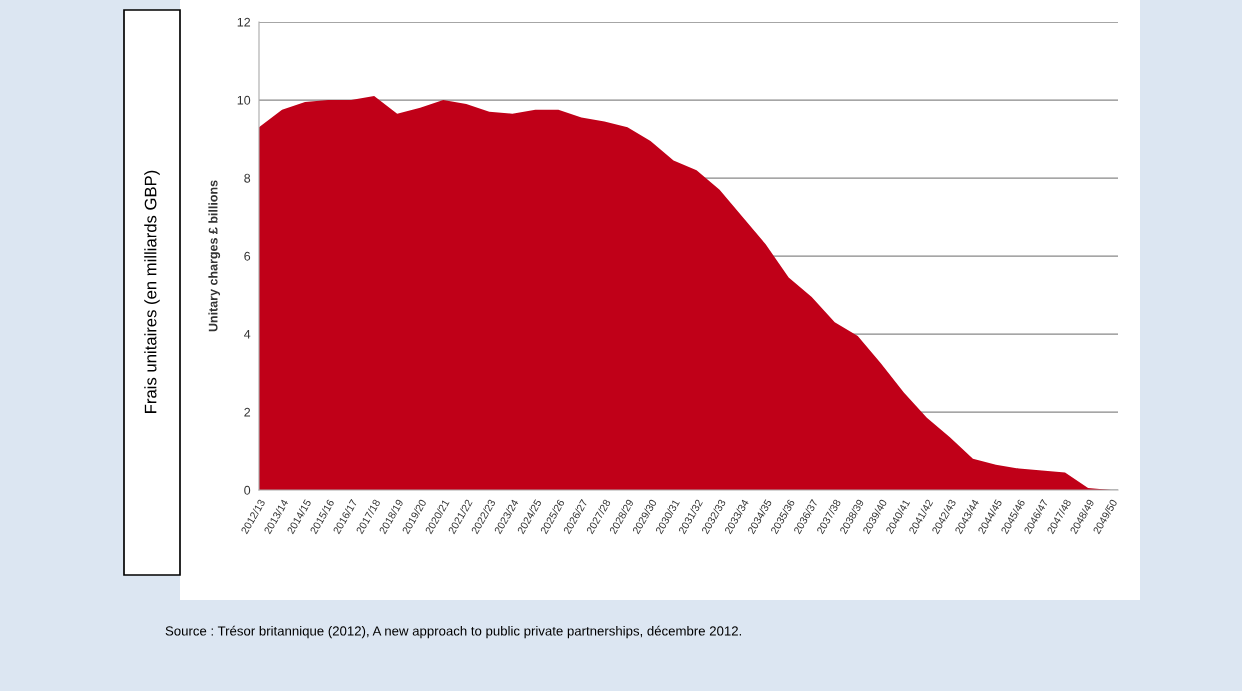 The image size is (1242, 691). I want to click on y-tick-label: 4, so click(247, 334).